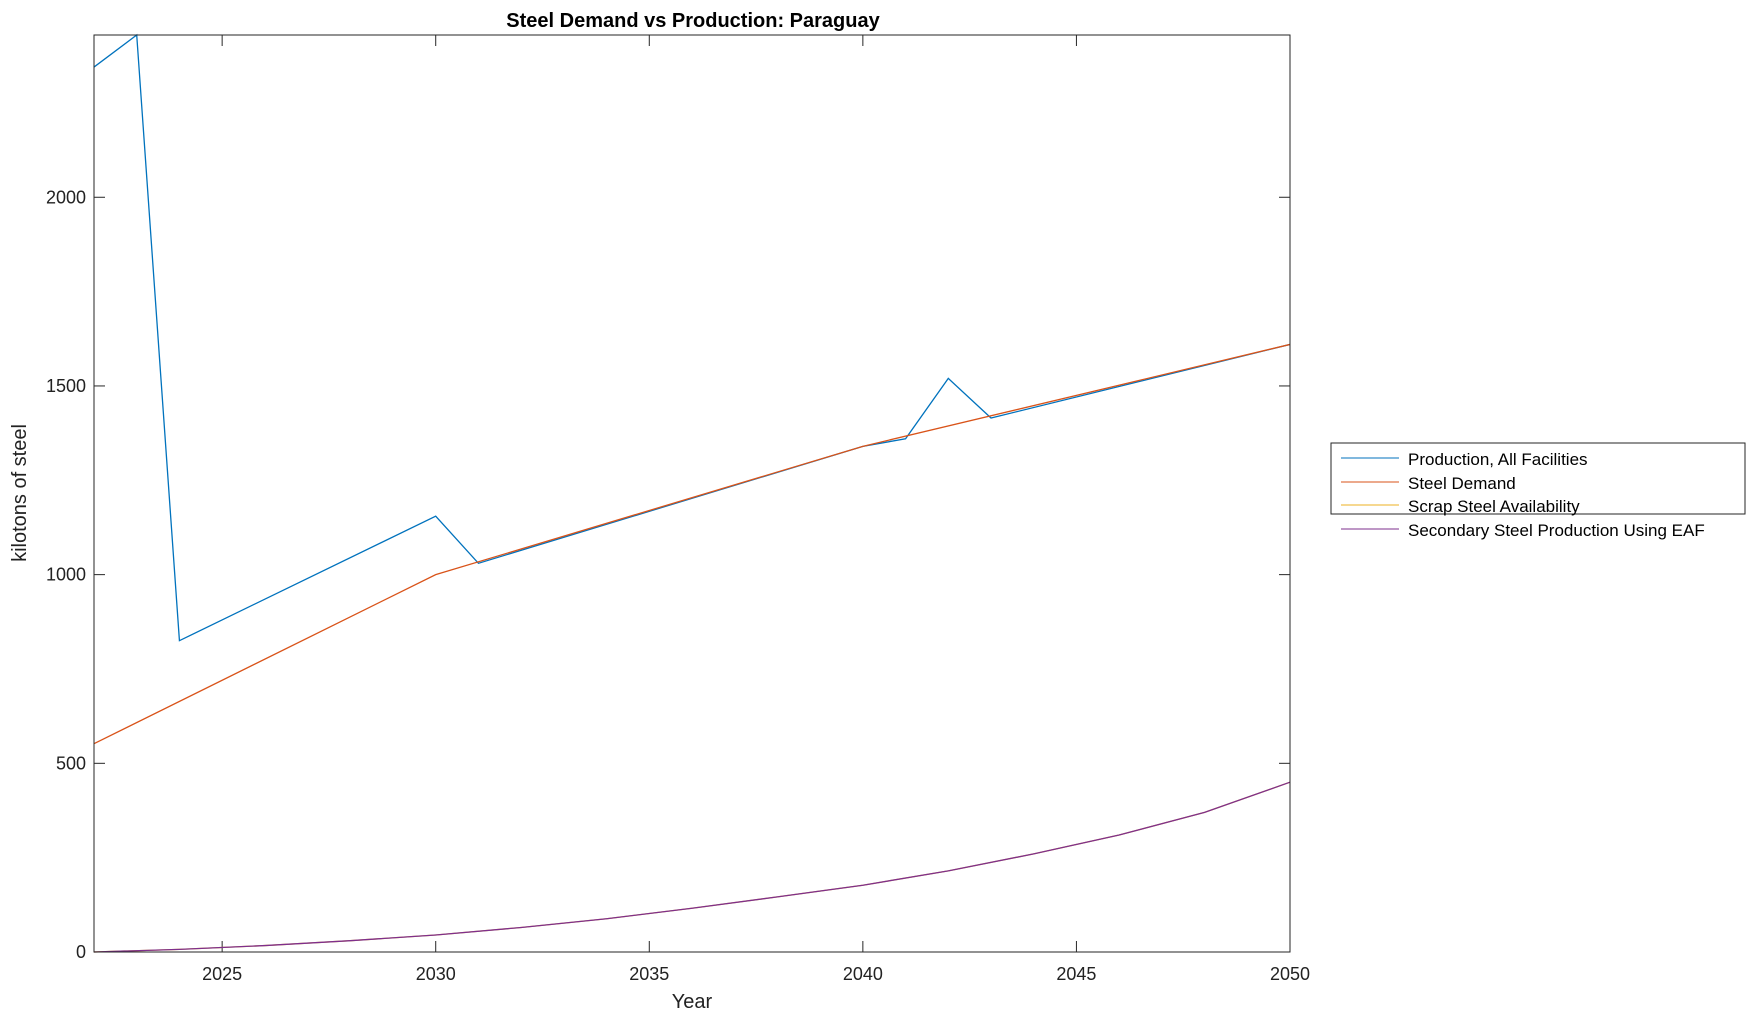 This screenshot has width=1756, height=1021. Describe the element at coordinates (20, 493) in the screenshot. I see `y-axis-label: kilotons of steel` at that location.